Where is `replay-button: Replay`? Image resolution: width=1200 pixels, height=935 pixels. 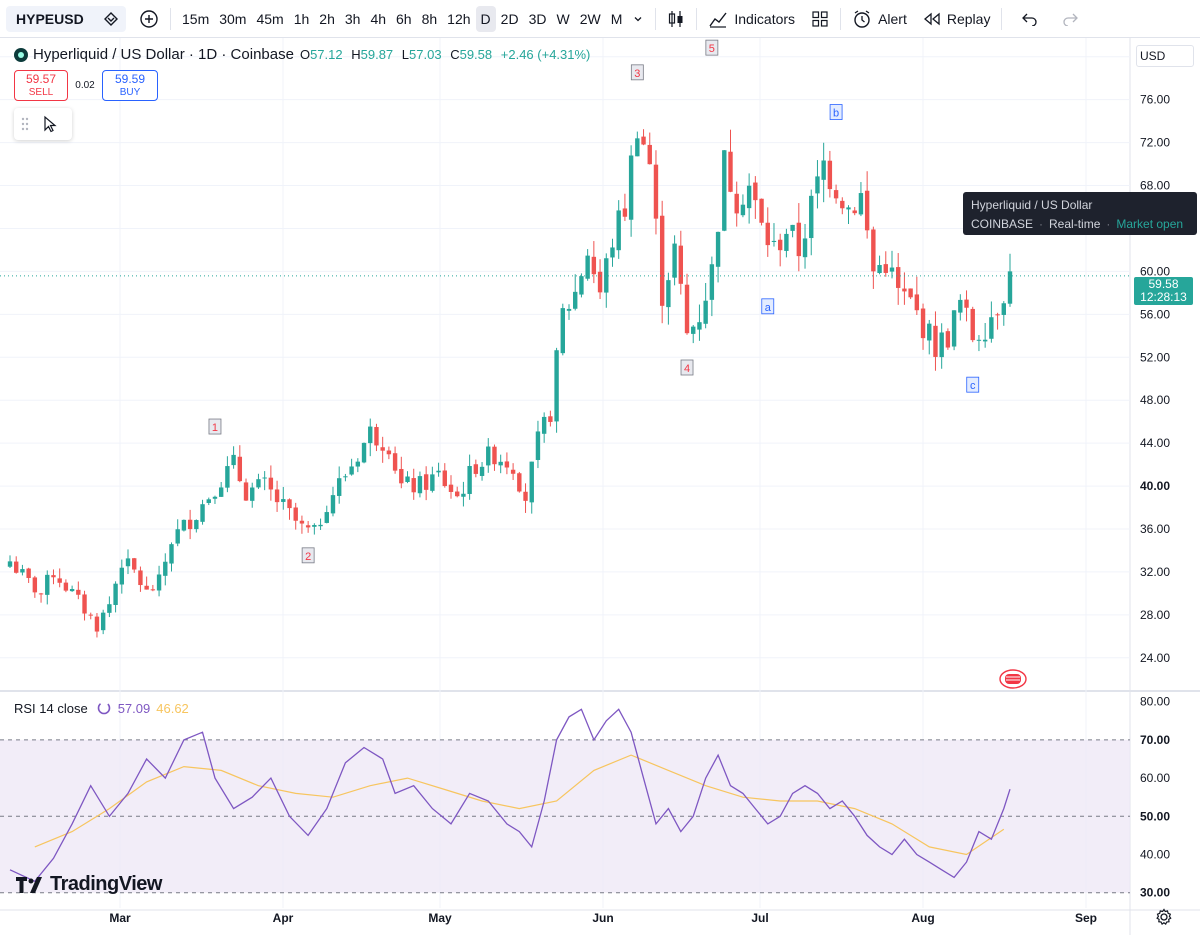
replay-button: Replay is located at coordinates (957, 19).